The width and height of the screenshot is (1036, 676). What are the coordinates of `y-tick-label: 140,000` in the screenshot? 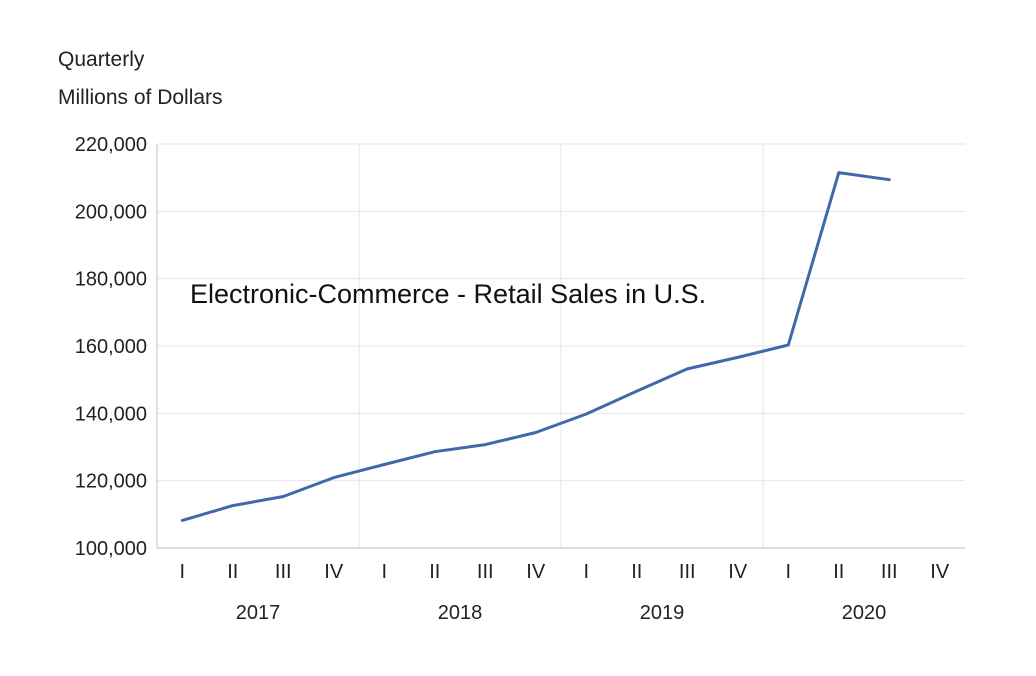 It's located at (111, 414).